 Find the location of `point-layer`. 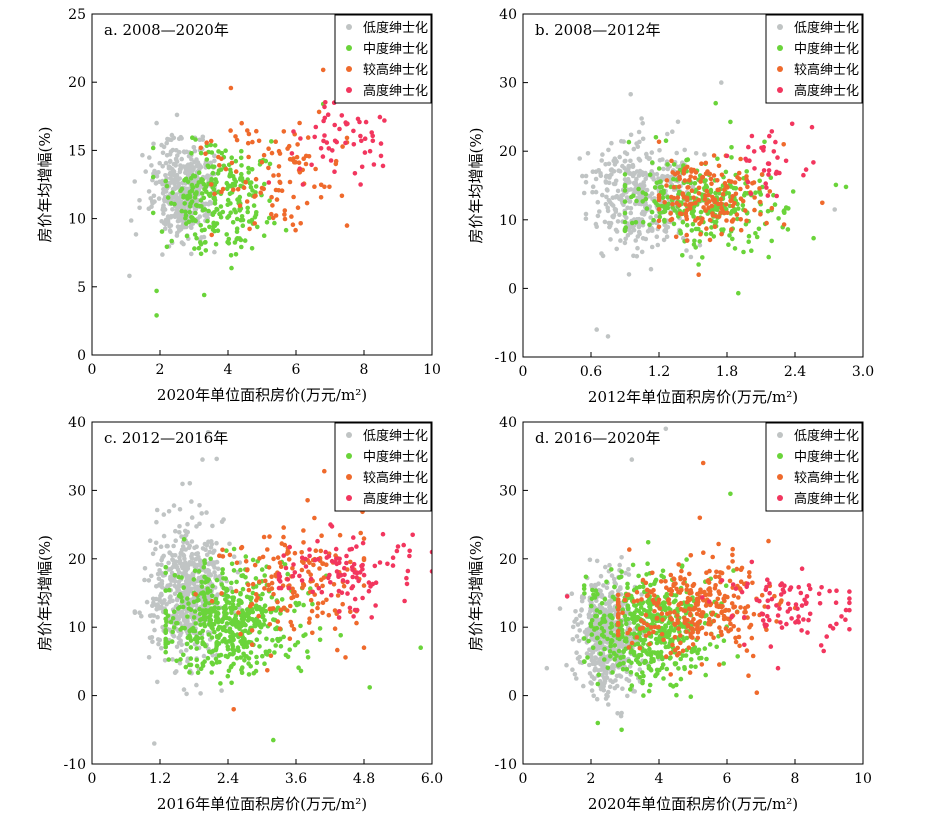

point-layer is located at coordinates (282, 588).